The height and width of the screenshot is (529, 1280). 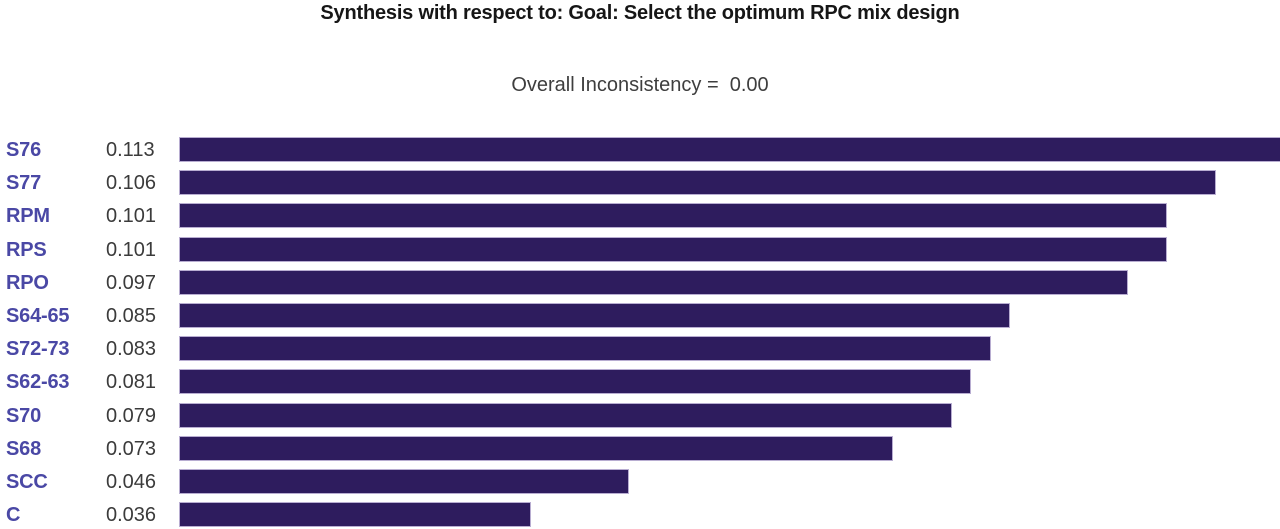 What do you see at coordinates (27, 481) in the screenshot?
I see `category-label: SCC` at bounding box center [27, 481].